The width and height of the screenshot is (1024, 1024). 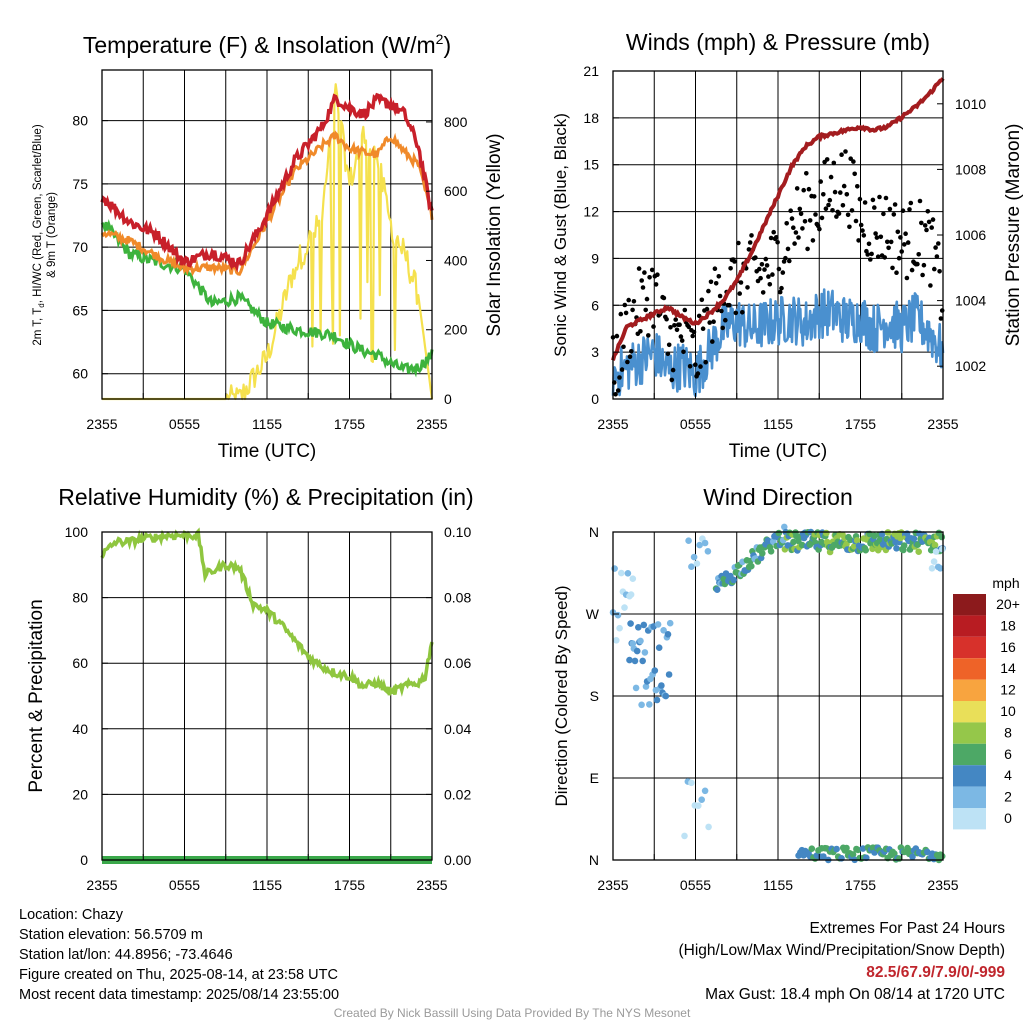 I want to click on legend-label: 16, so click(x=1008, y=647).